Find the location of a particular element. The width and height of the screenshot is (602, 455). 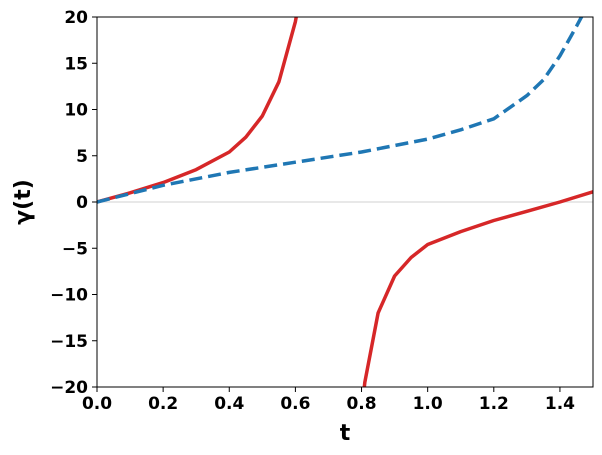

y-tick-label: 10 is located at coordinates (76, 111).